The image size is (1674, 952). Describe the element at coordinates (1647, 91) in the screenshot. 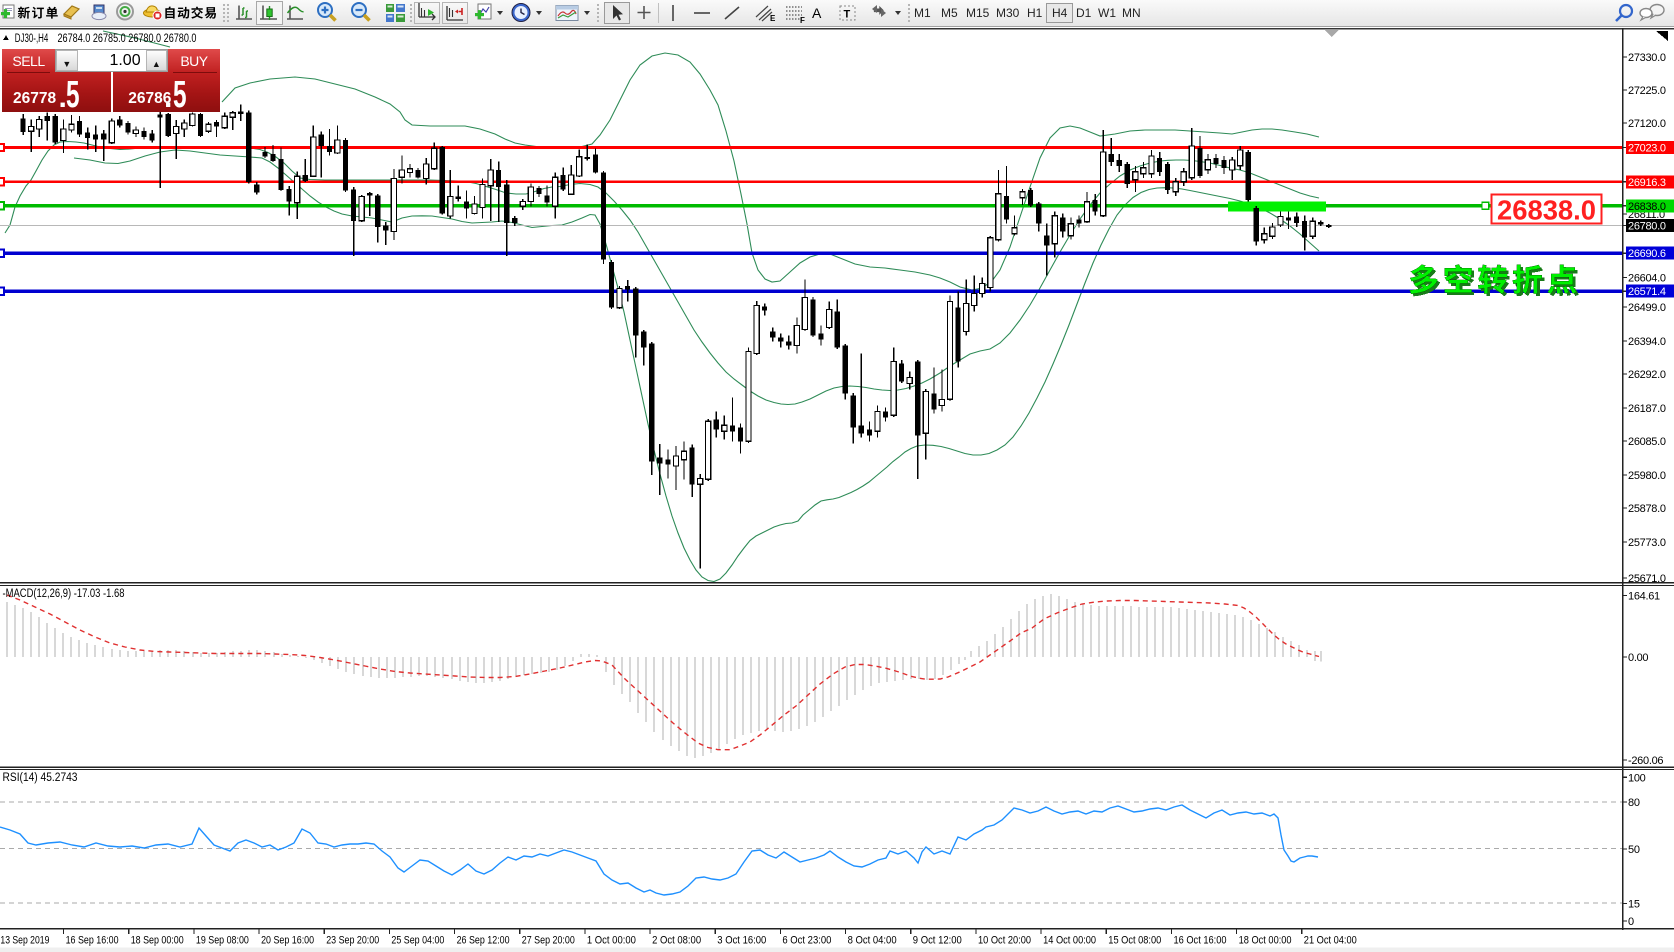

I see `svg-text: 27225.0` at that location.